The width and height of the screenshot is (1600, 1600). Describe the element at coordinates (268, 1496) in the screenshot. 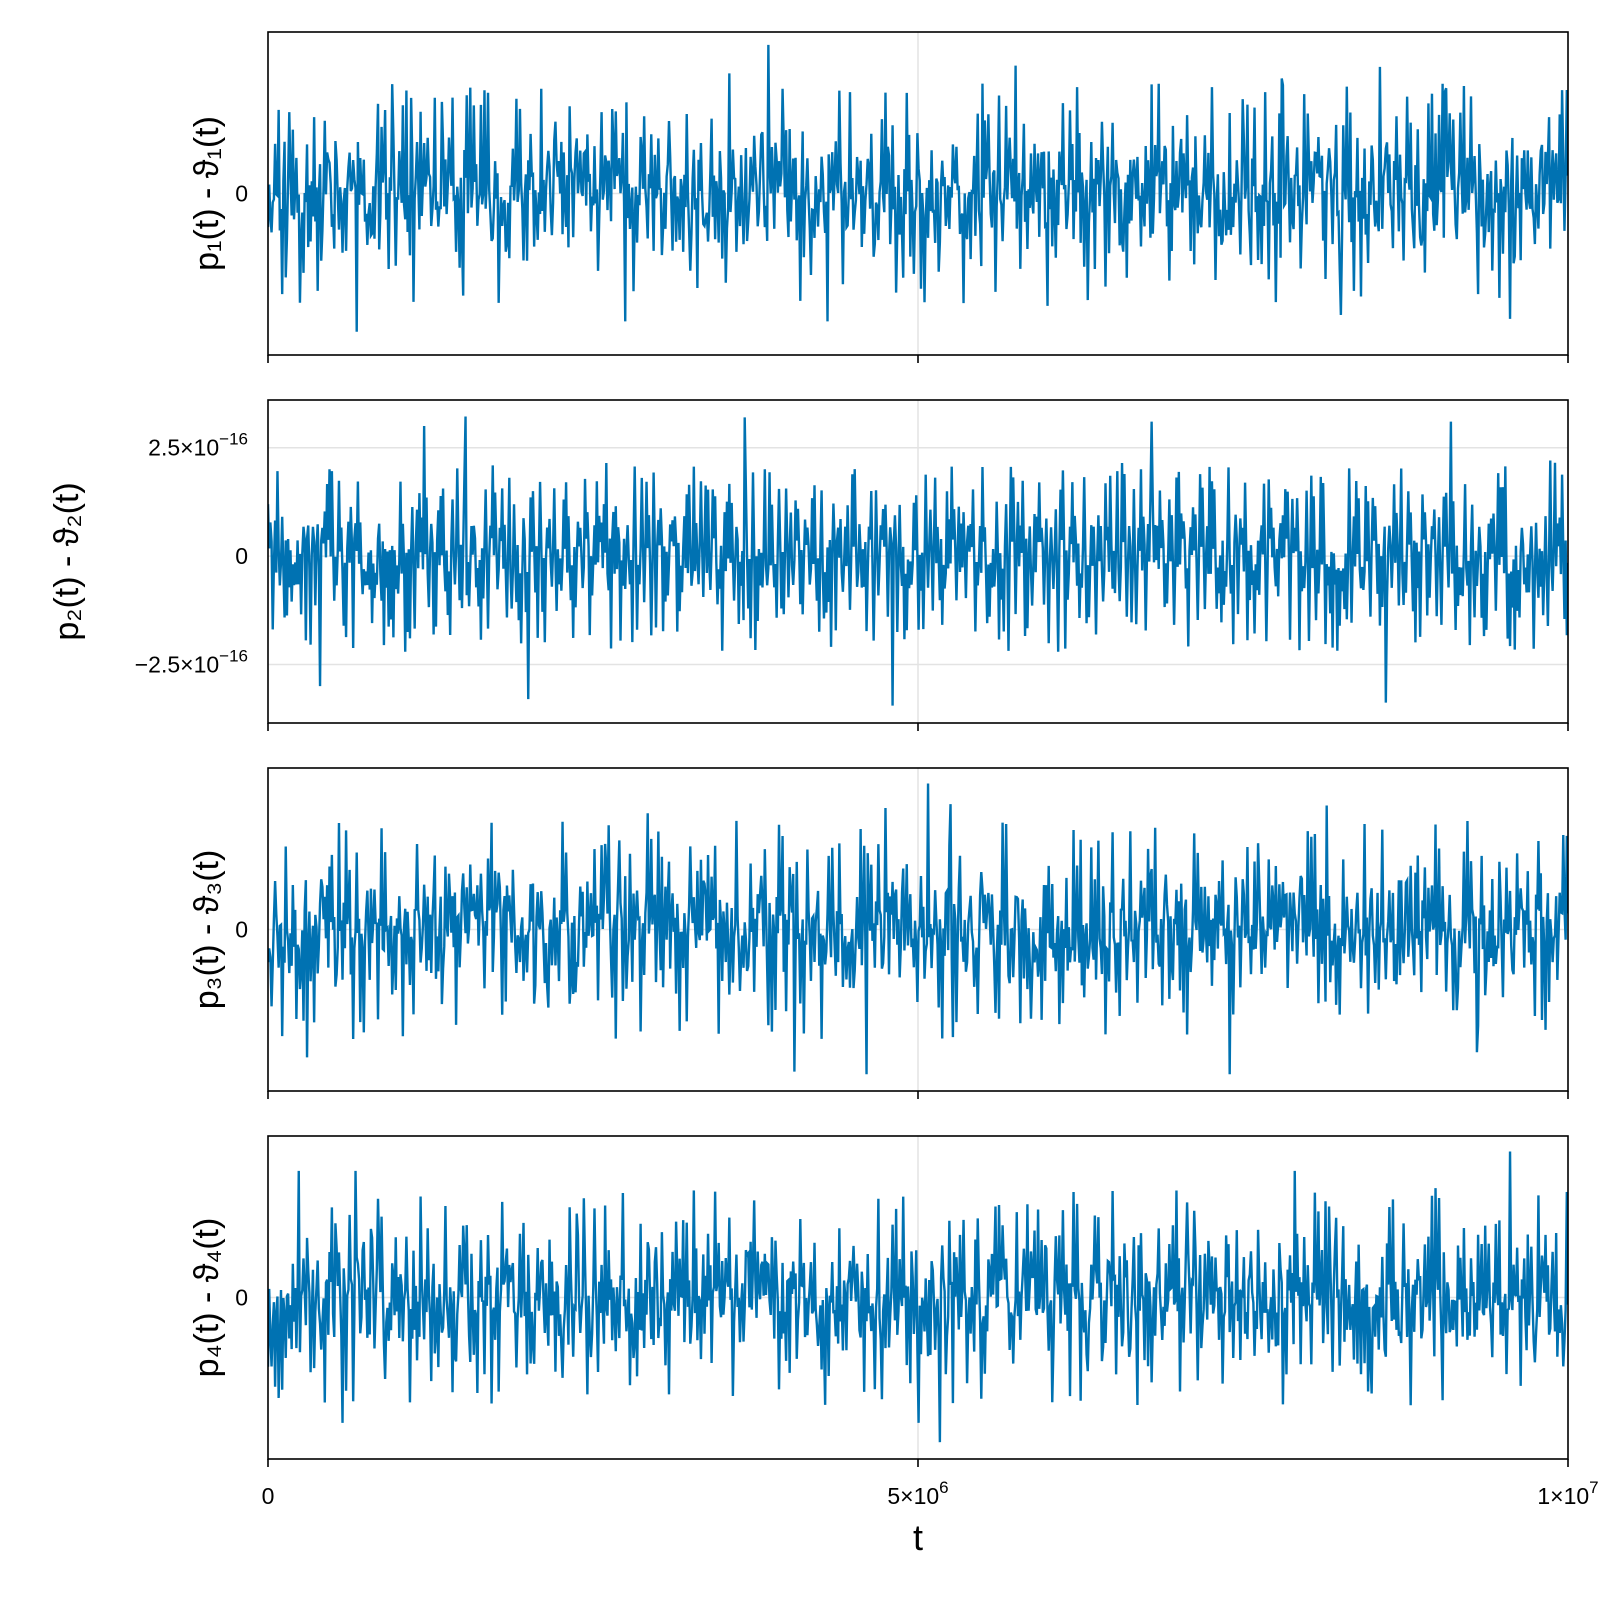

I see `x-tick-label: 0` at that location.